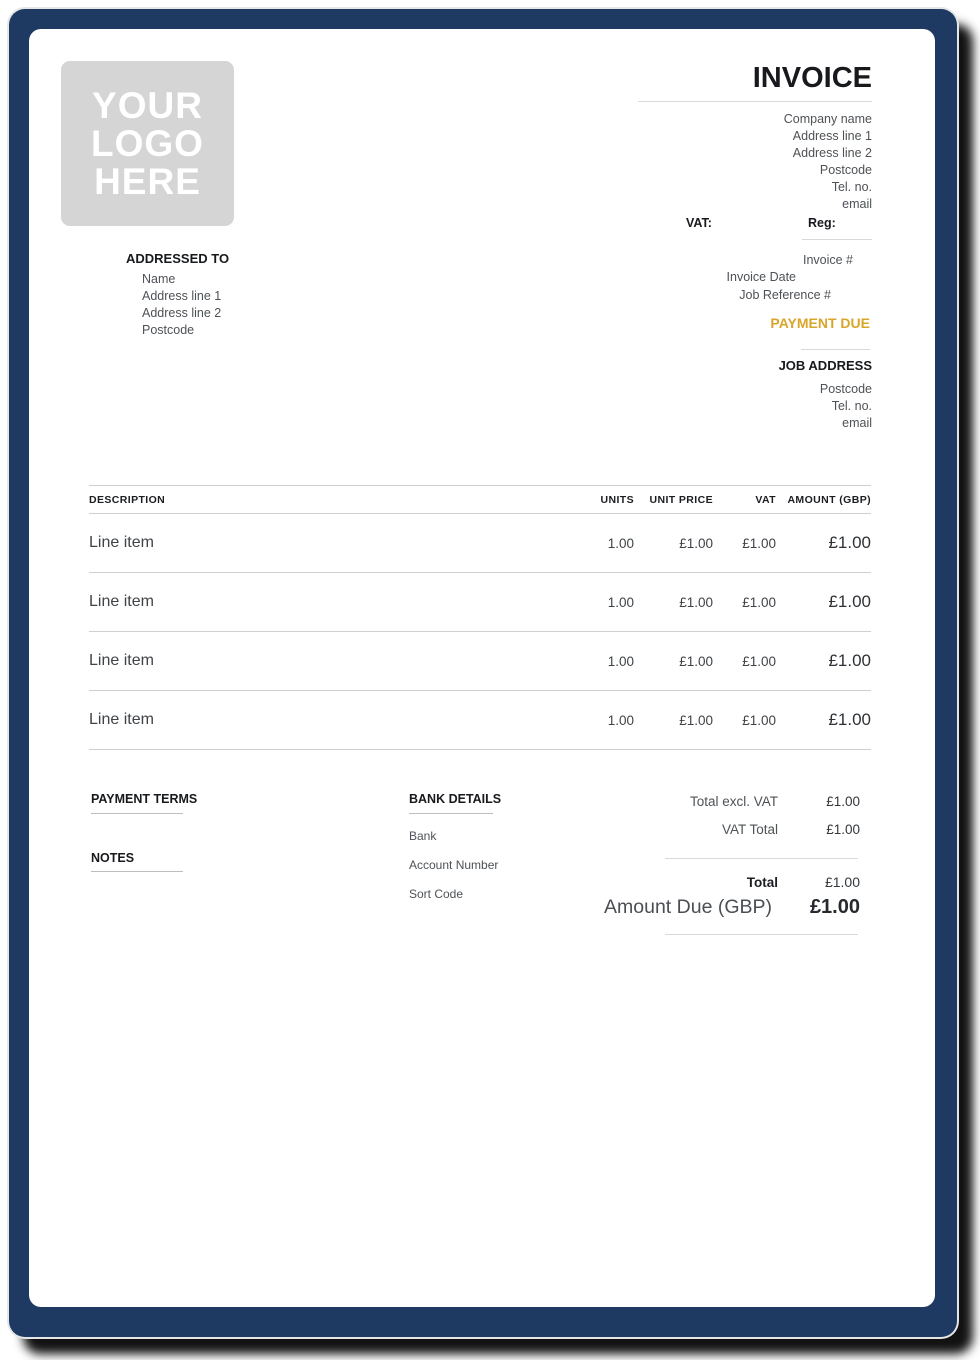 This screenshot has height=1360, width=980. What do you see at coordinates (837, 239) in the screenshot?
I see `reg-underline` at bounding box center [837, 239].